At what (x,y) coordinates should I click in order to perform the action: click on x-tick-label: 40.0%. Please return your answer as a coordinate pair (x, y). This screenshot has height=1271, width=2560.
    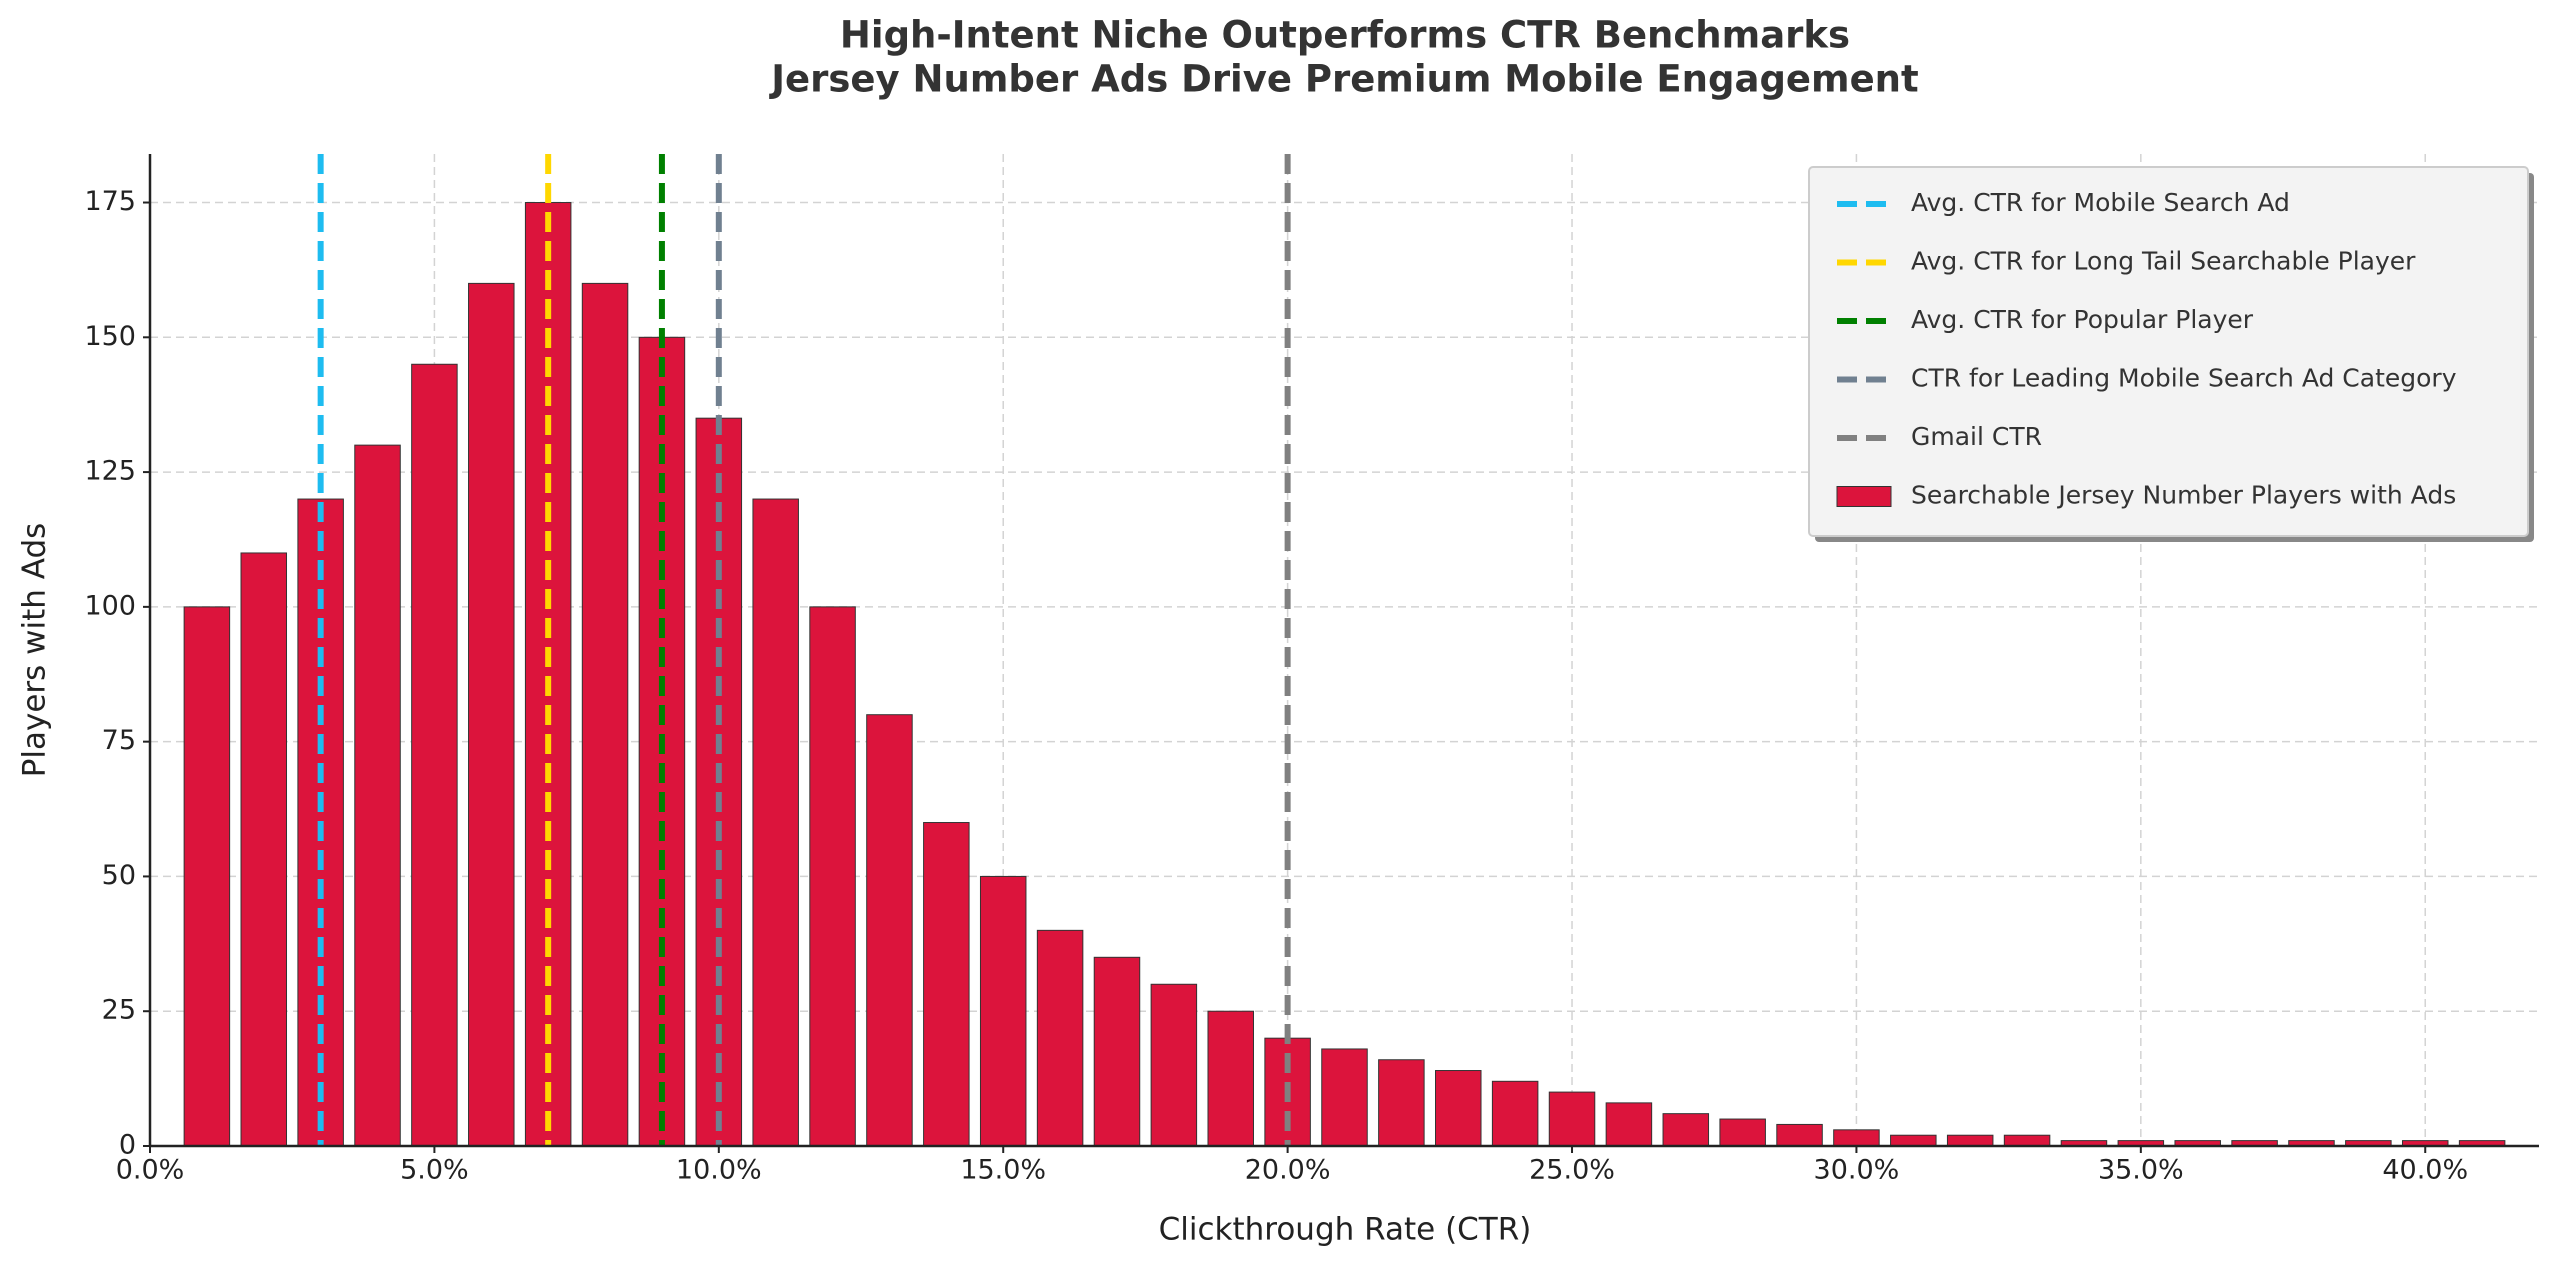
    Looking at the image, I should click on (2425, 1170).